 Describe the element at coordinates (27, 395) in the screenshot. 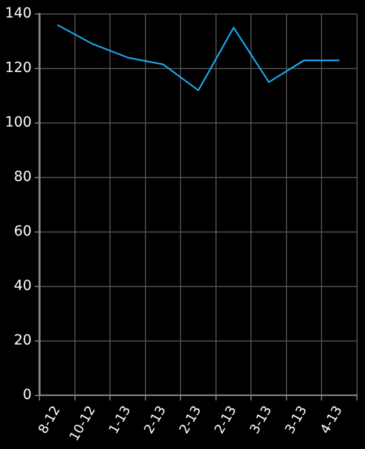

I see `y-tick-label: 0` at that location.